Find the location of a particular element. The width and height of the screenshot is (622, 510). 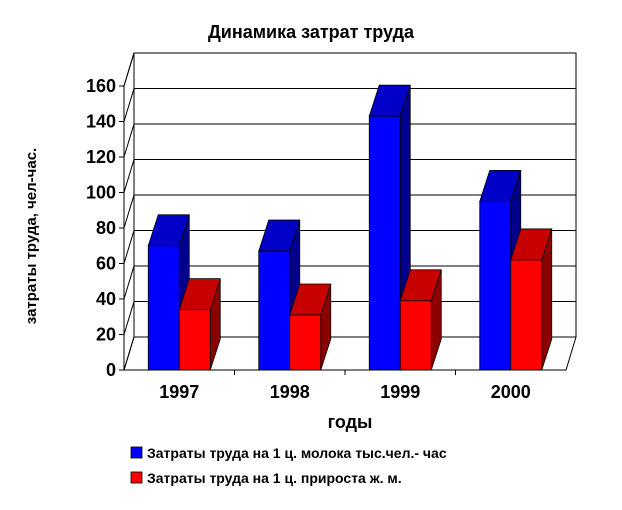

y-tick-label: 120 is located at coordinates (101, 157).